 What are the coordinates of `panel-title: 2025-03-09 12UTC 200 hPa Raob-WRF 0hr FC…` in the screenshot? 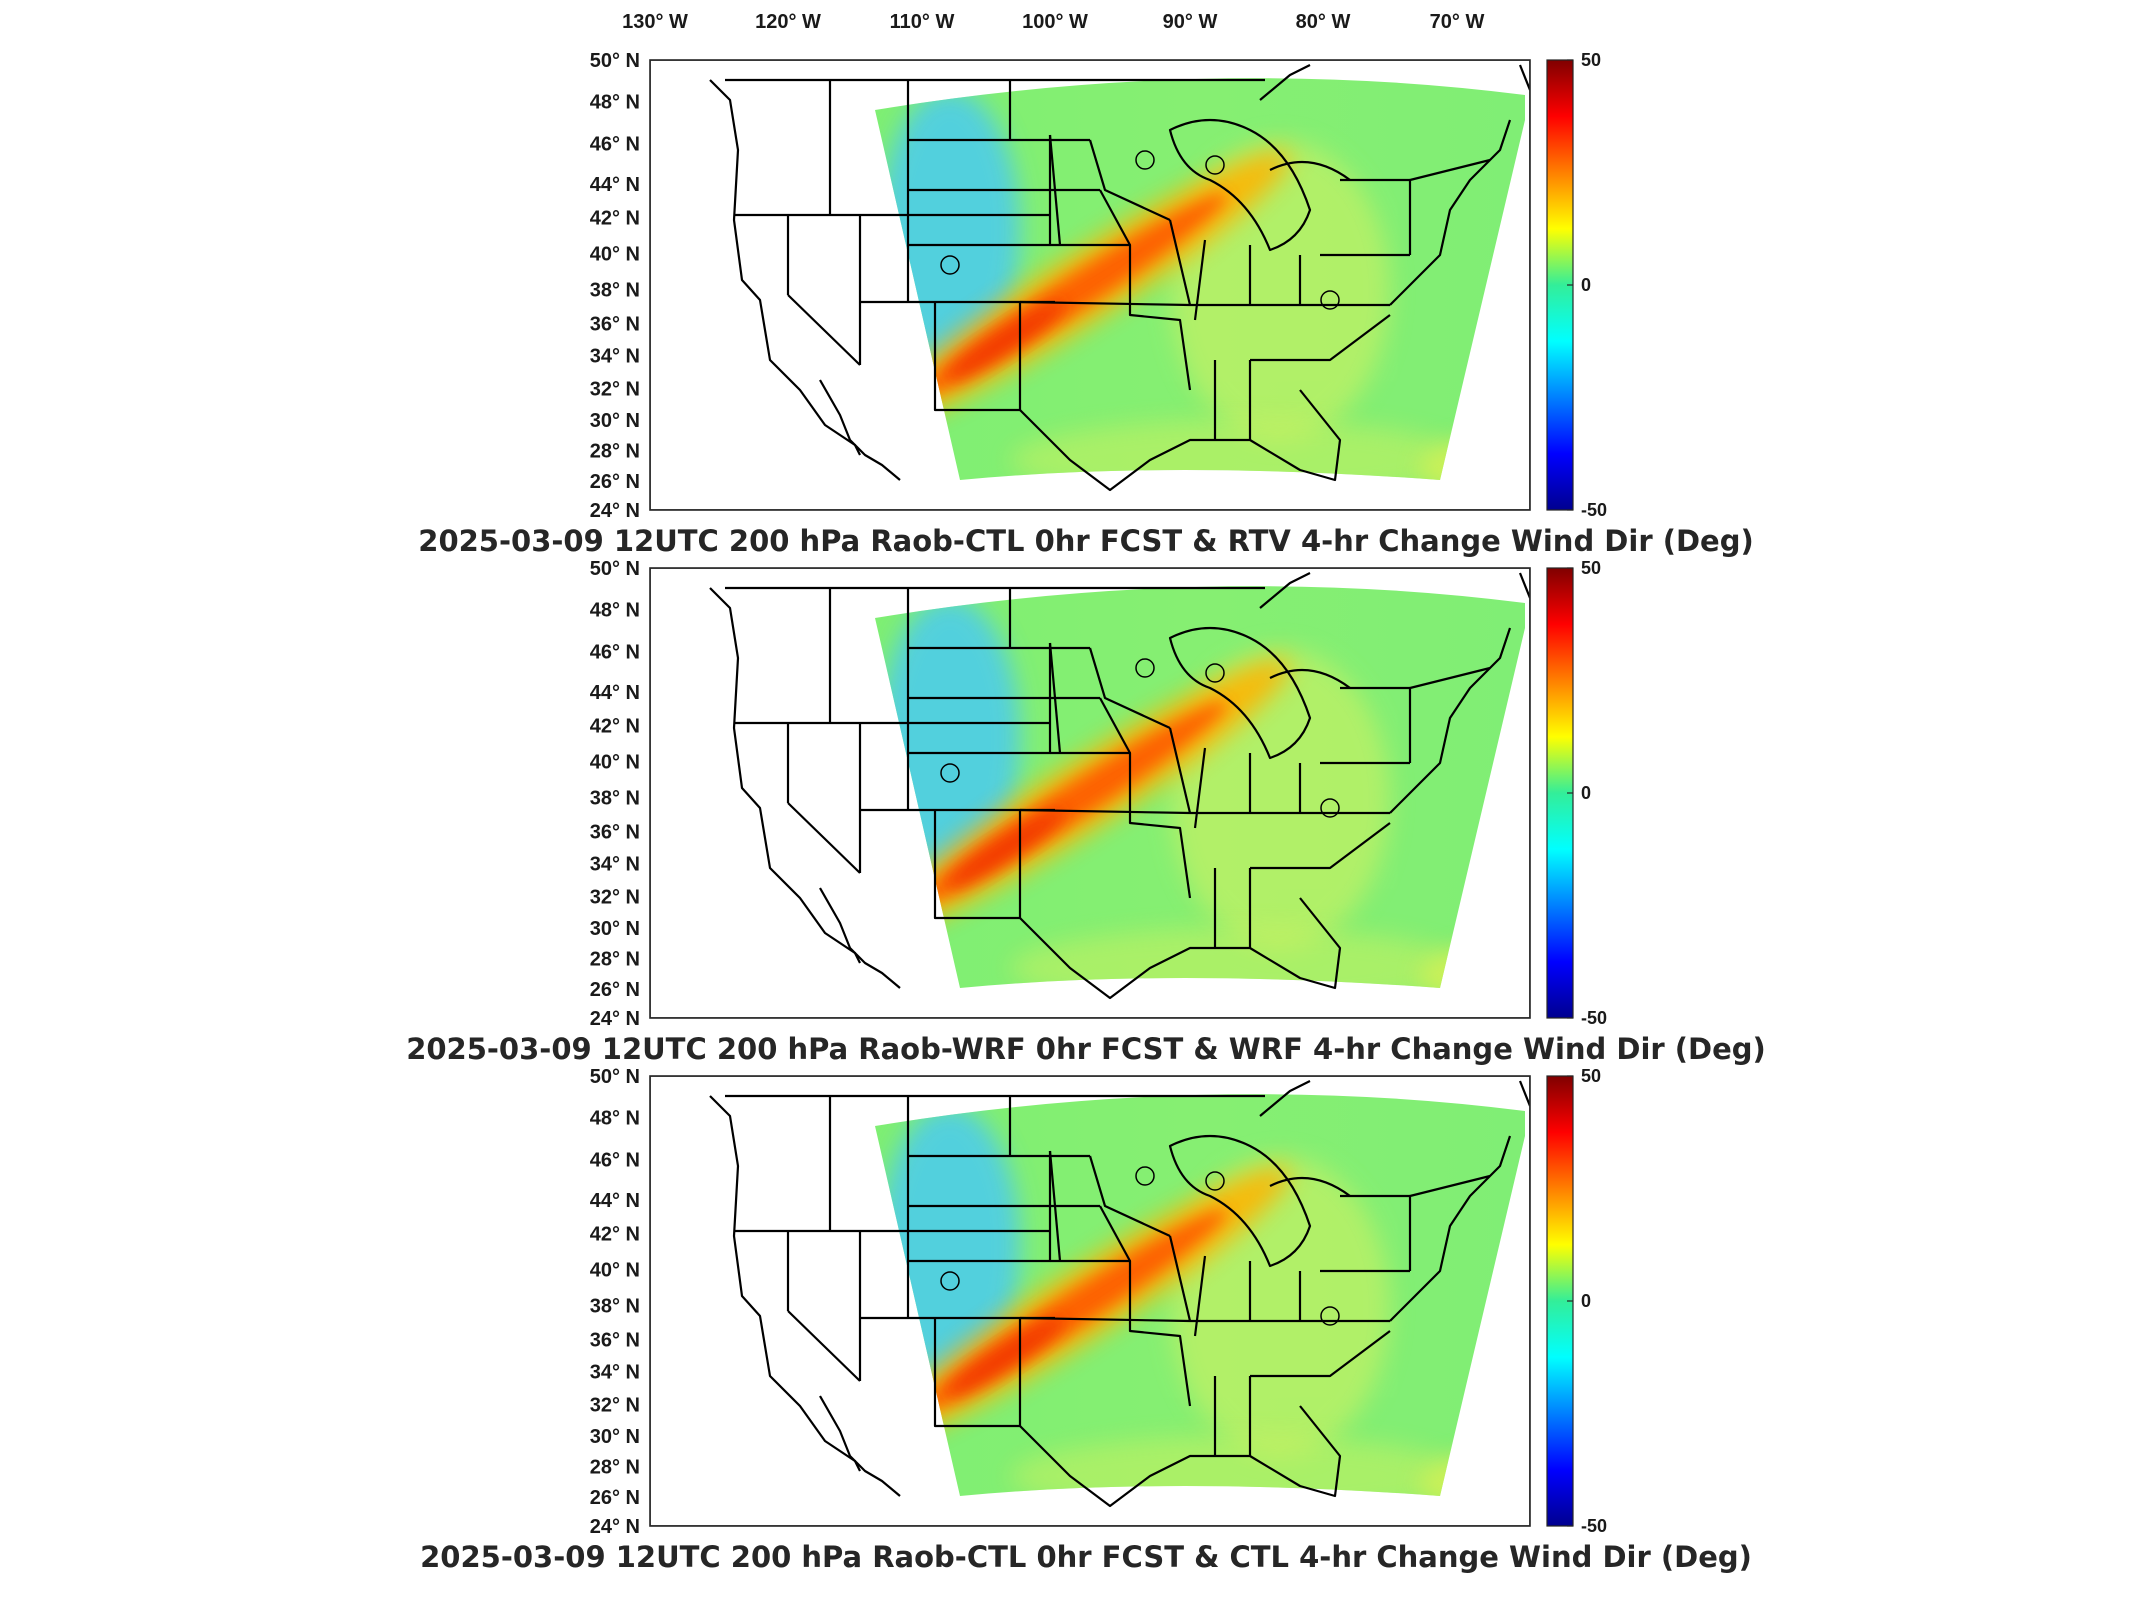 It's located at (1086, 1049).